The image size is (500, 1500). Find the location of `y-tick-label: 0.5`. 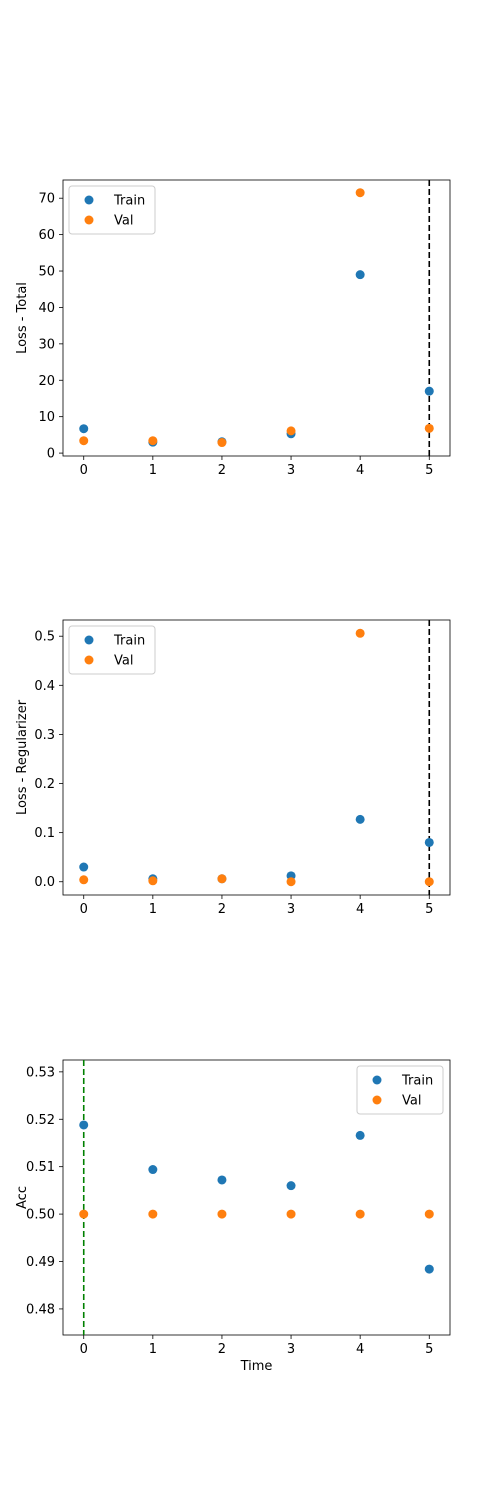

y-tick-label: 0.5 is located at coordinates (44, 637).